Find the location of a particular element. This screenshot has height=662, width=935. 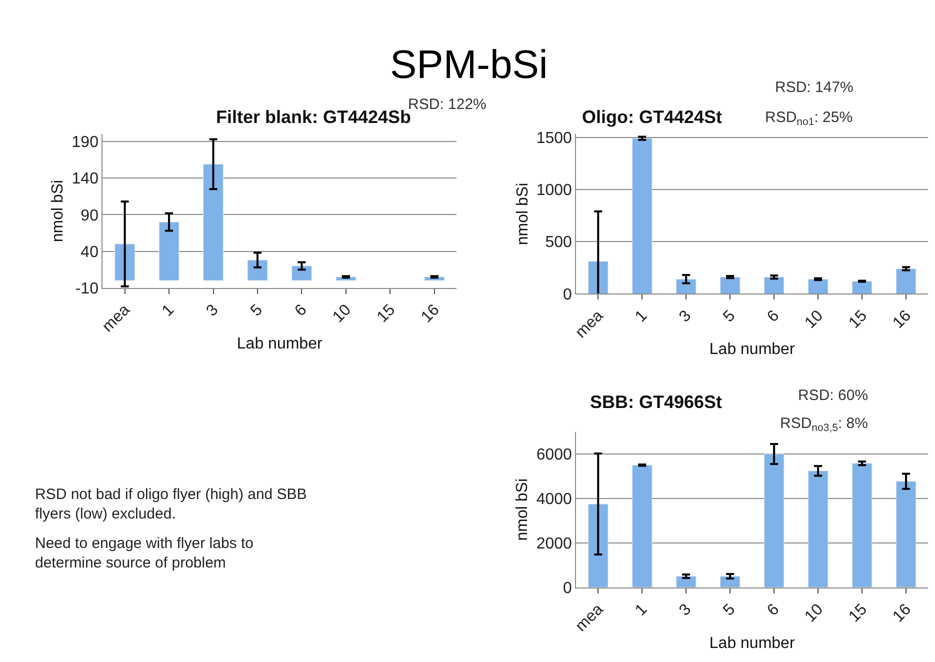

text: Need to engage with flyer labs to determine source of problem is located at coordinates (144, 553).